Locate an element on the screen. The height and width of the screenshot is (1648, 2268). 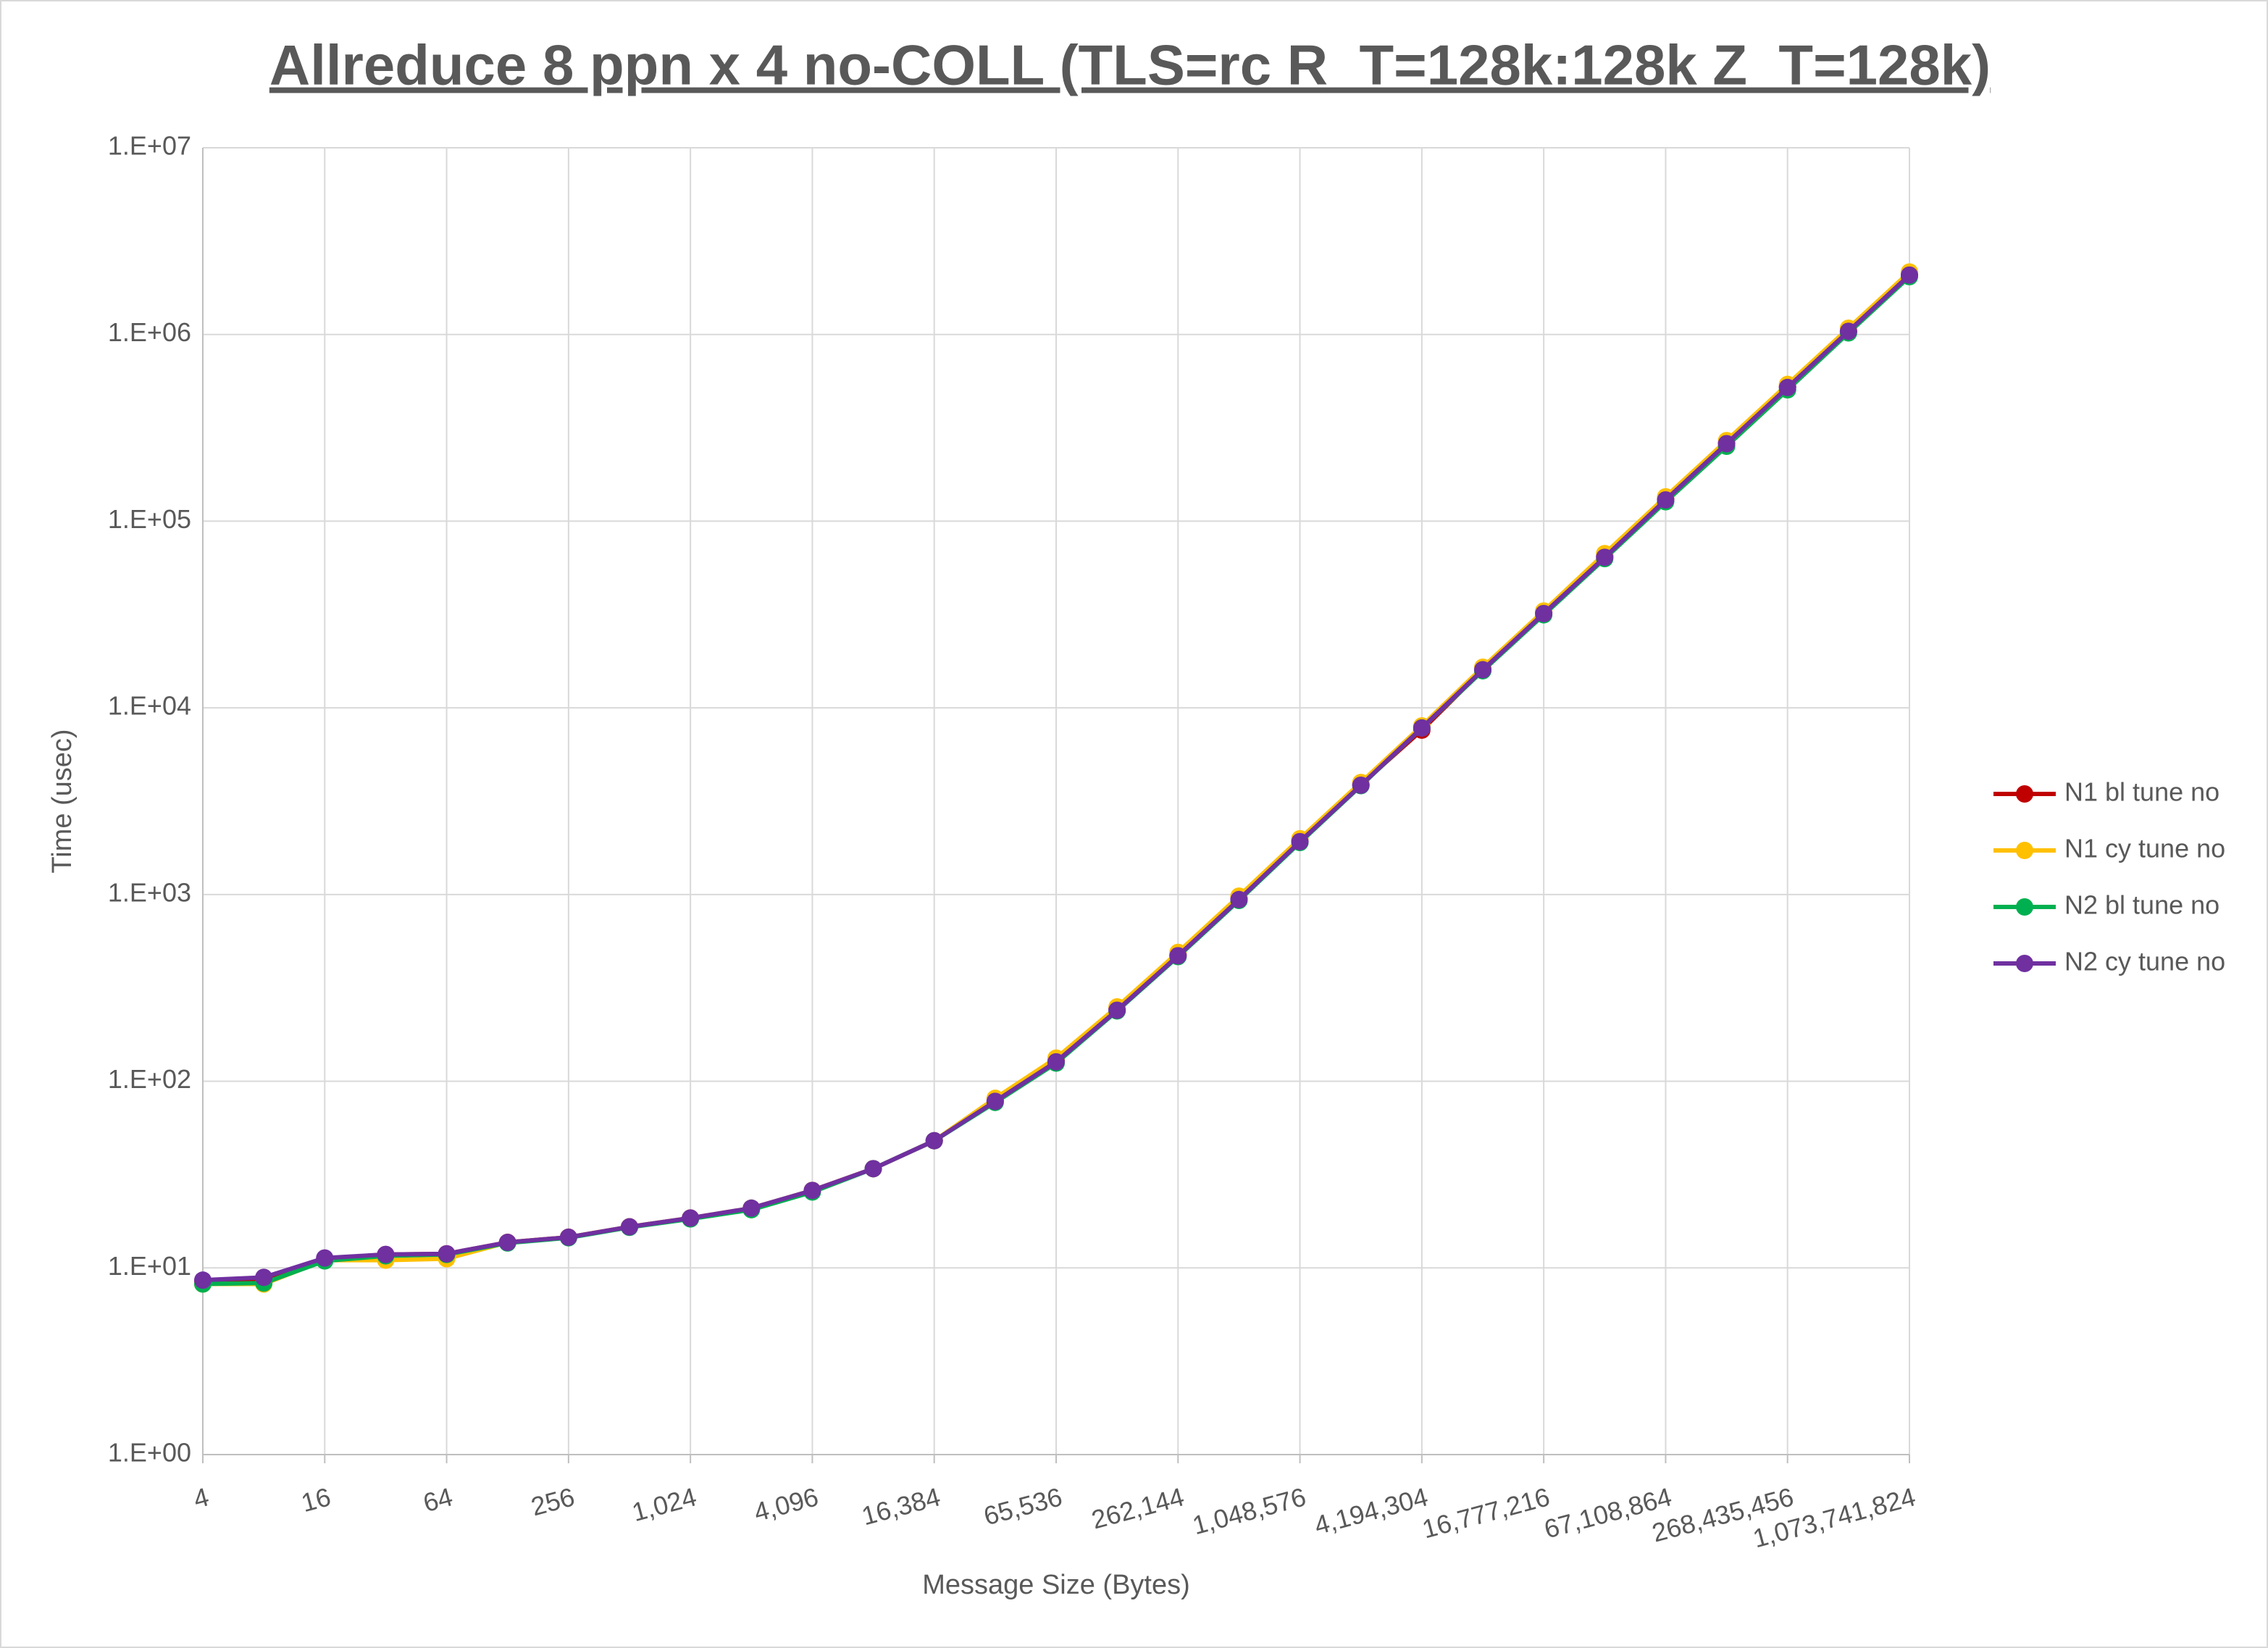
legend-label: N2 bl tune no is located at coordinates (2142, 905).